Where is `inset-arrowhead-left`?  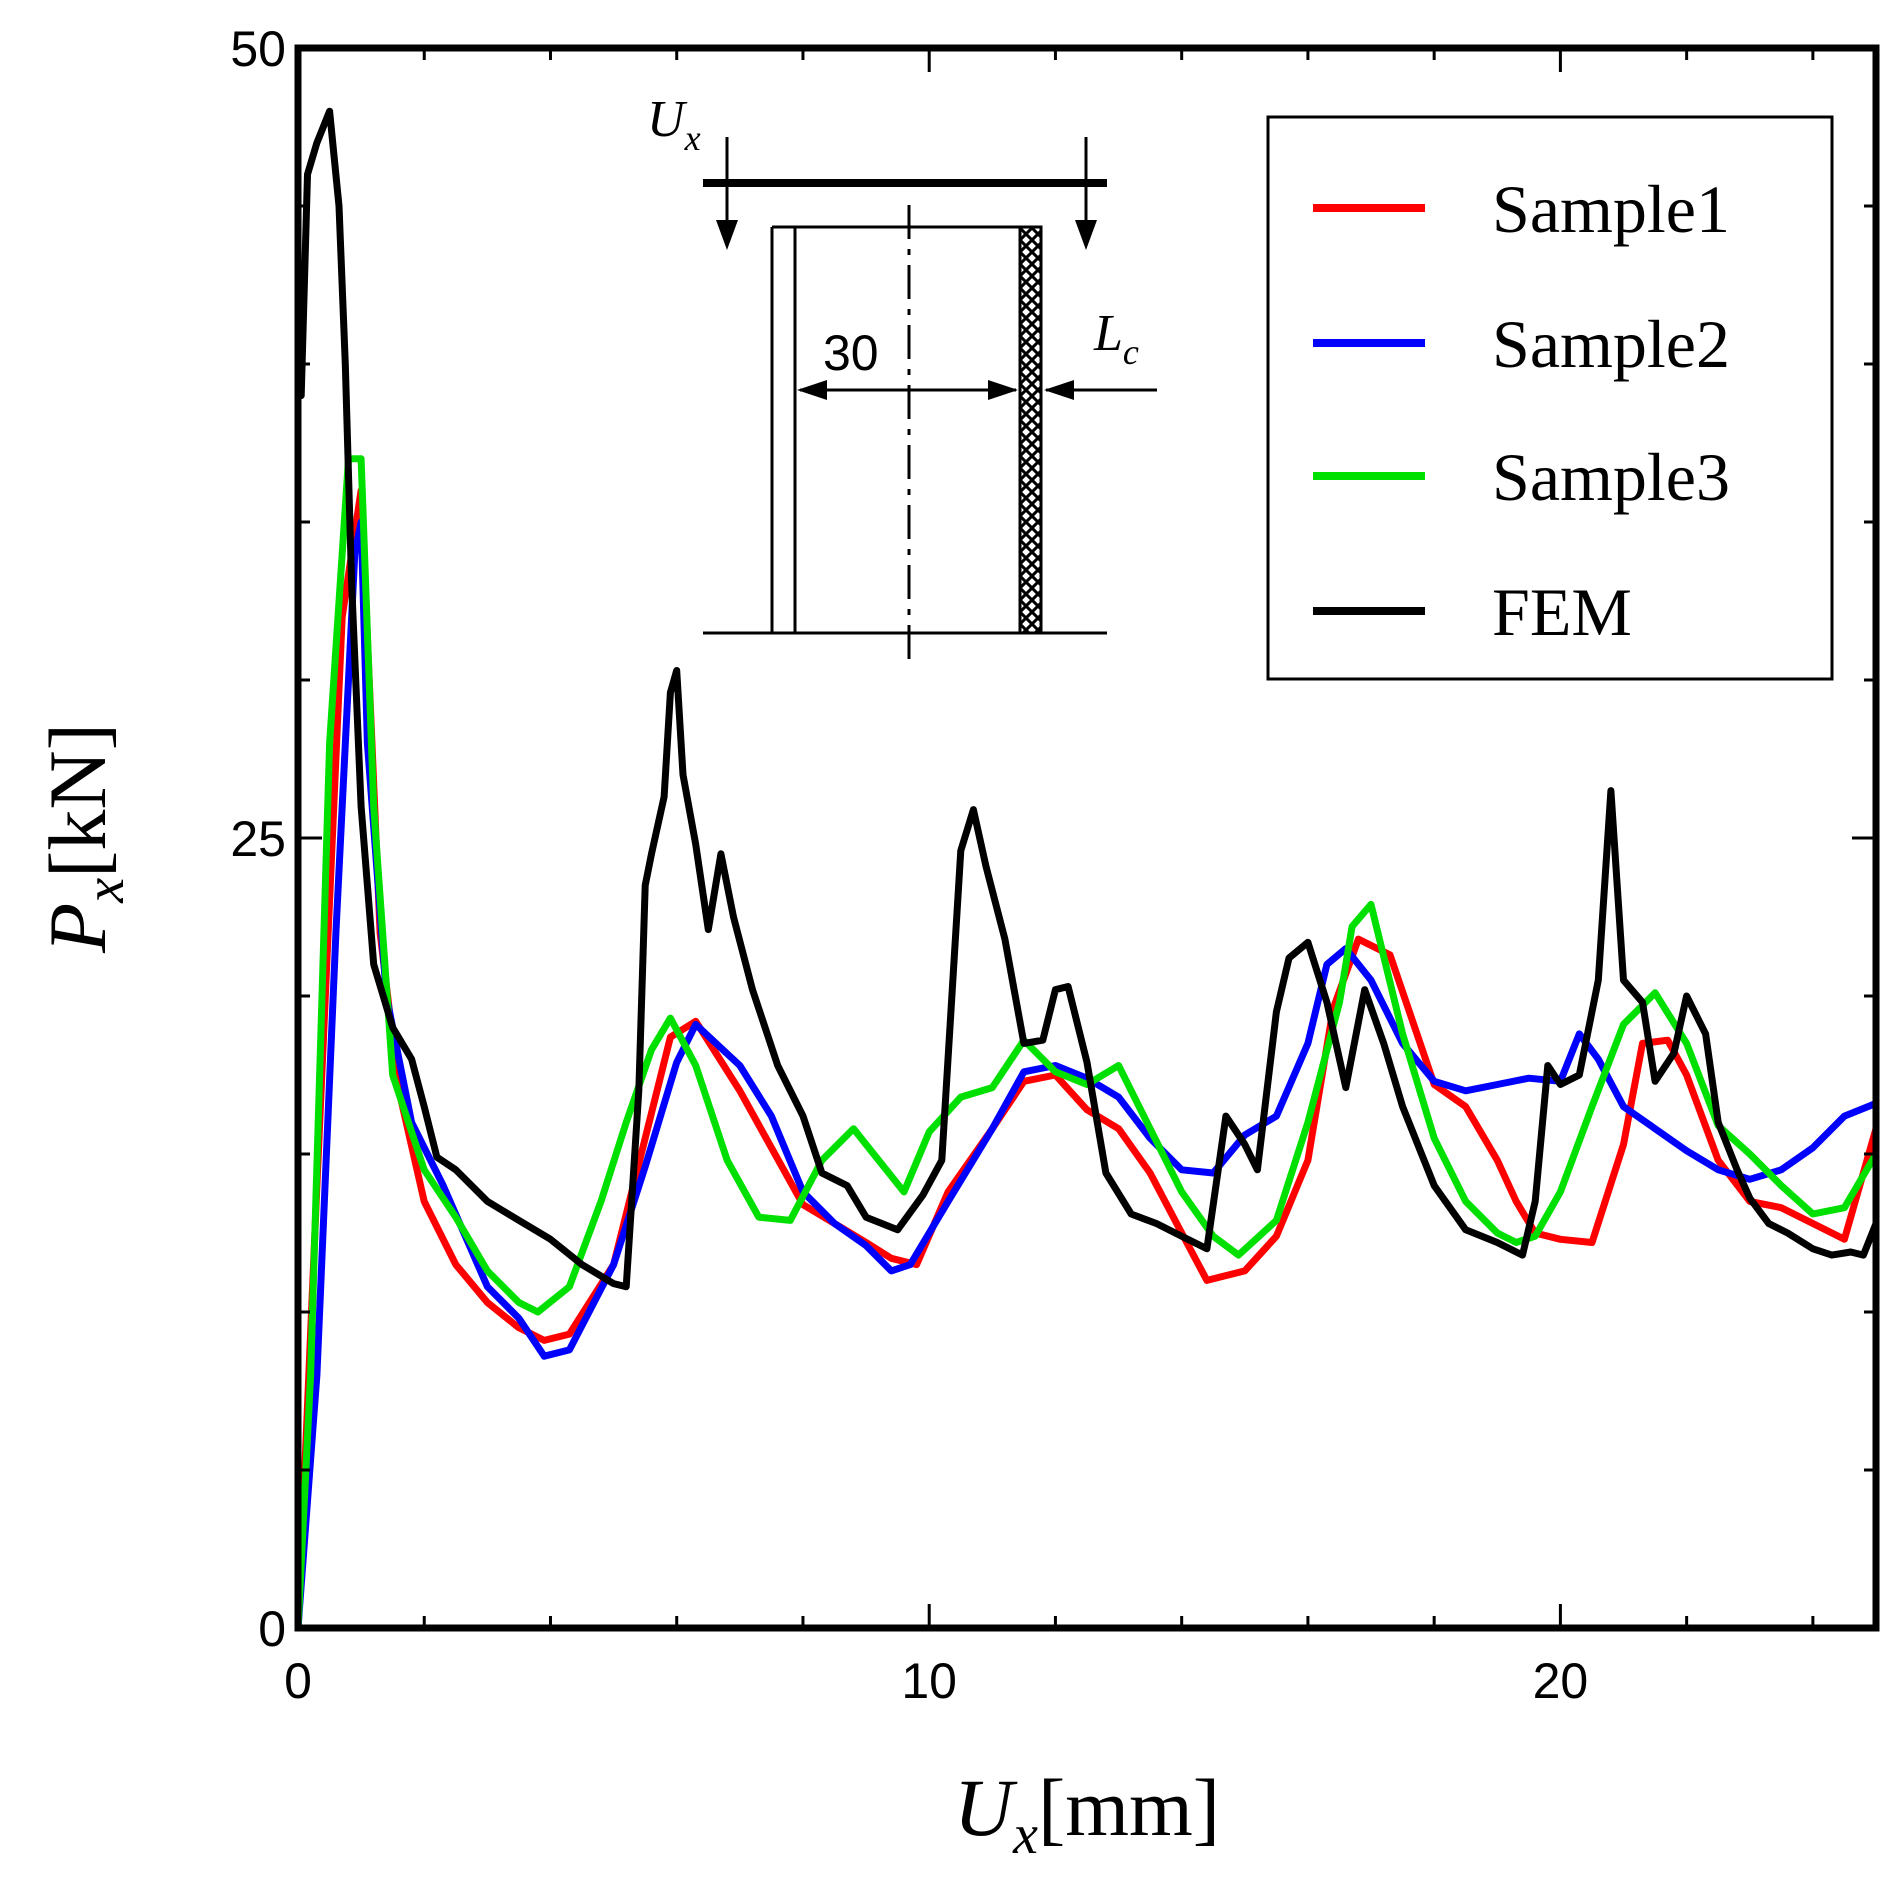
inset-arrowhead-left is located at coordinates (727, 235).